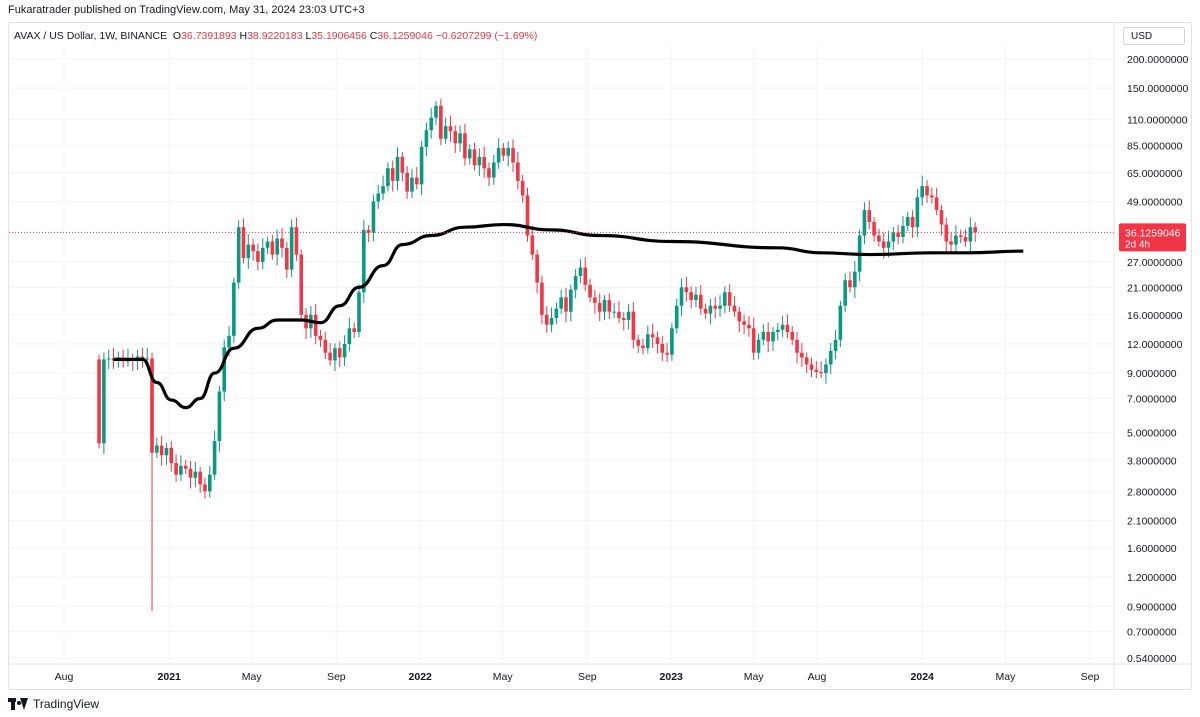  Describe the element at coordinates (1157, 121) in the screenshot. I see `price-tick-label: 110.0000000` at that location.